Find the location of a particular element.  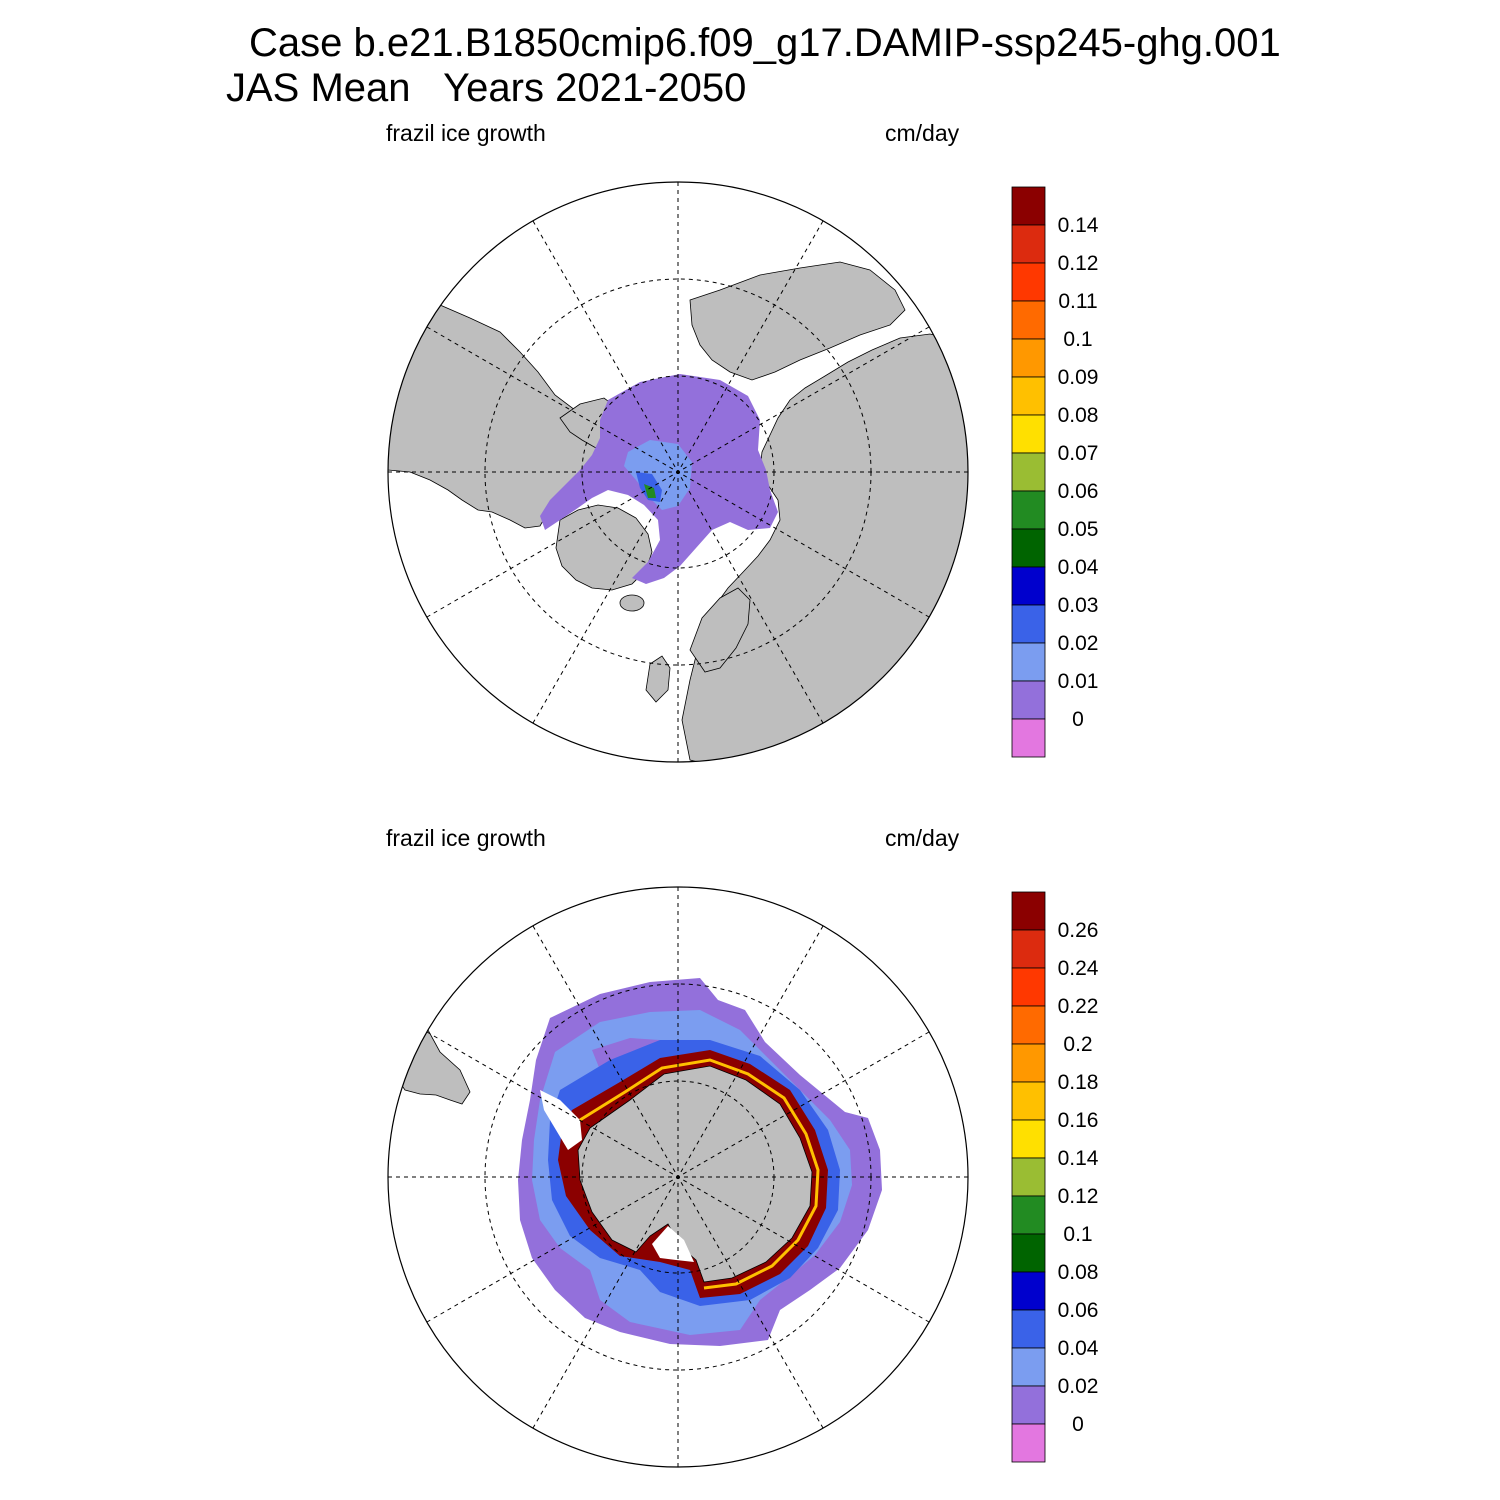

colorbar-tick-label: 0.07 is located at coordinates (1078, 453).